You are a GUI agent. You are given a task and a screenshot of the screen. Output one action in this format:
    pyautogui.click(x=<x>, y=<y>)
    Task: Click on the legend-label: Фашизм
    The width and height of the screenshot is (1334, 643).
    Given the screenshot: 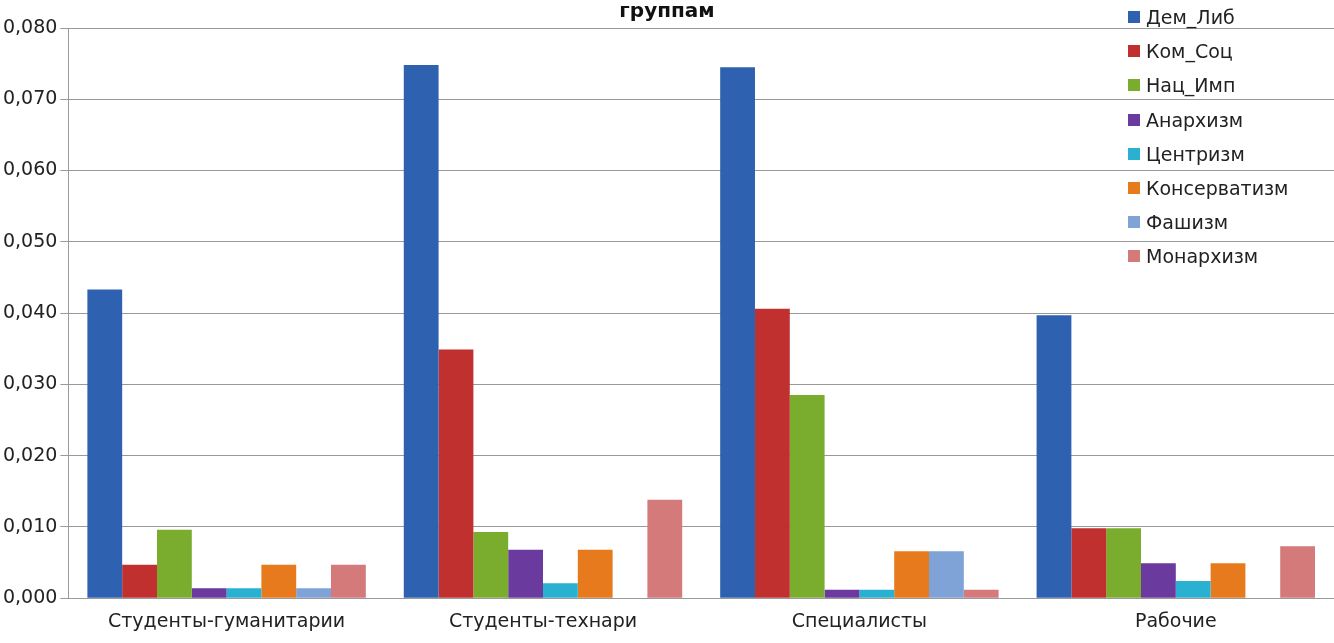 What is the action you would take?
    pyautogui.click(x=1187, y=222)
    